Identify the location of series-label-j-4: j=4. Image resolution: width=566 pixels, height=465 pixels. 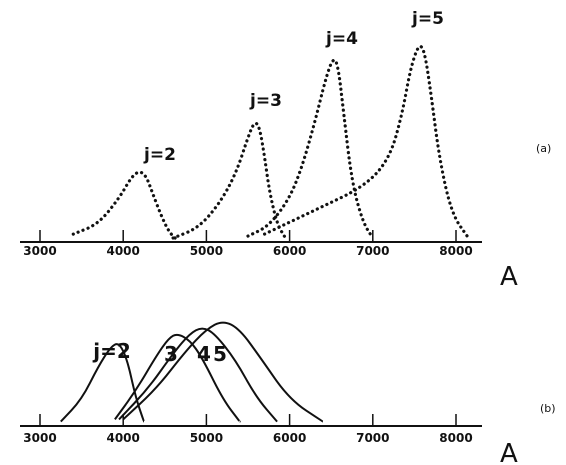
(341, 39).